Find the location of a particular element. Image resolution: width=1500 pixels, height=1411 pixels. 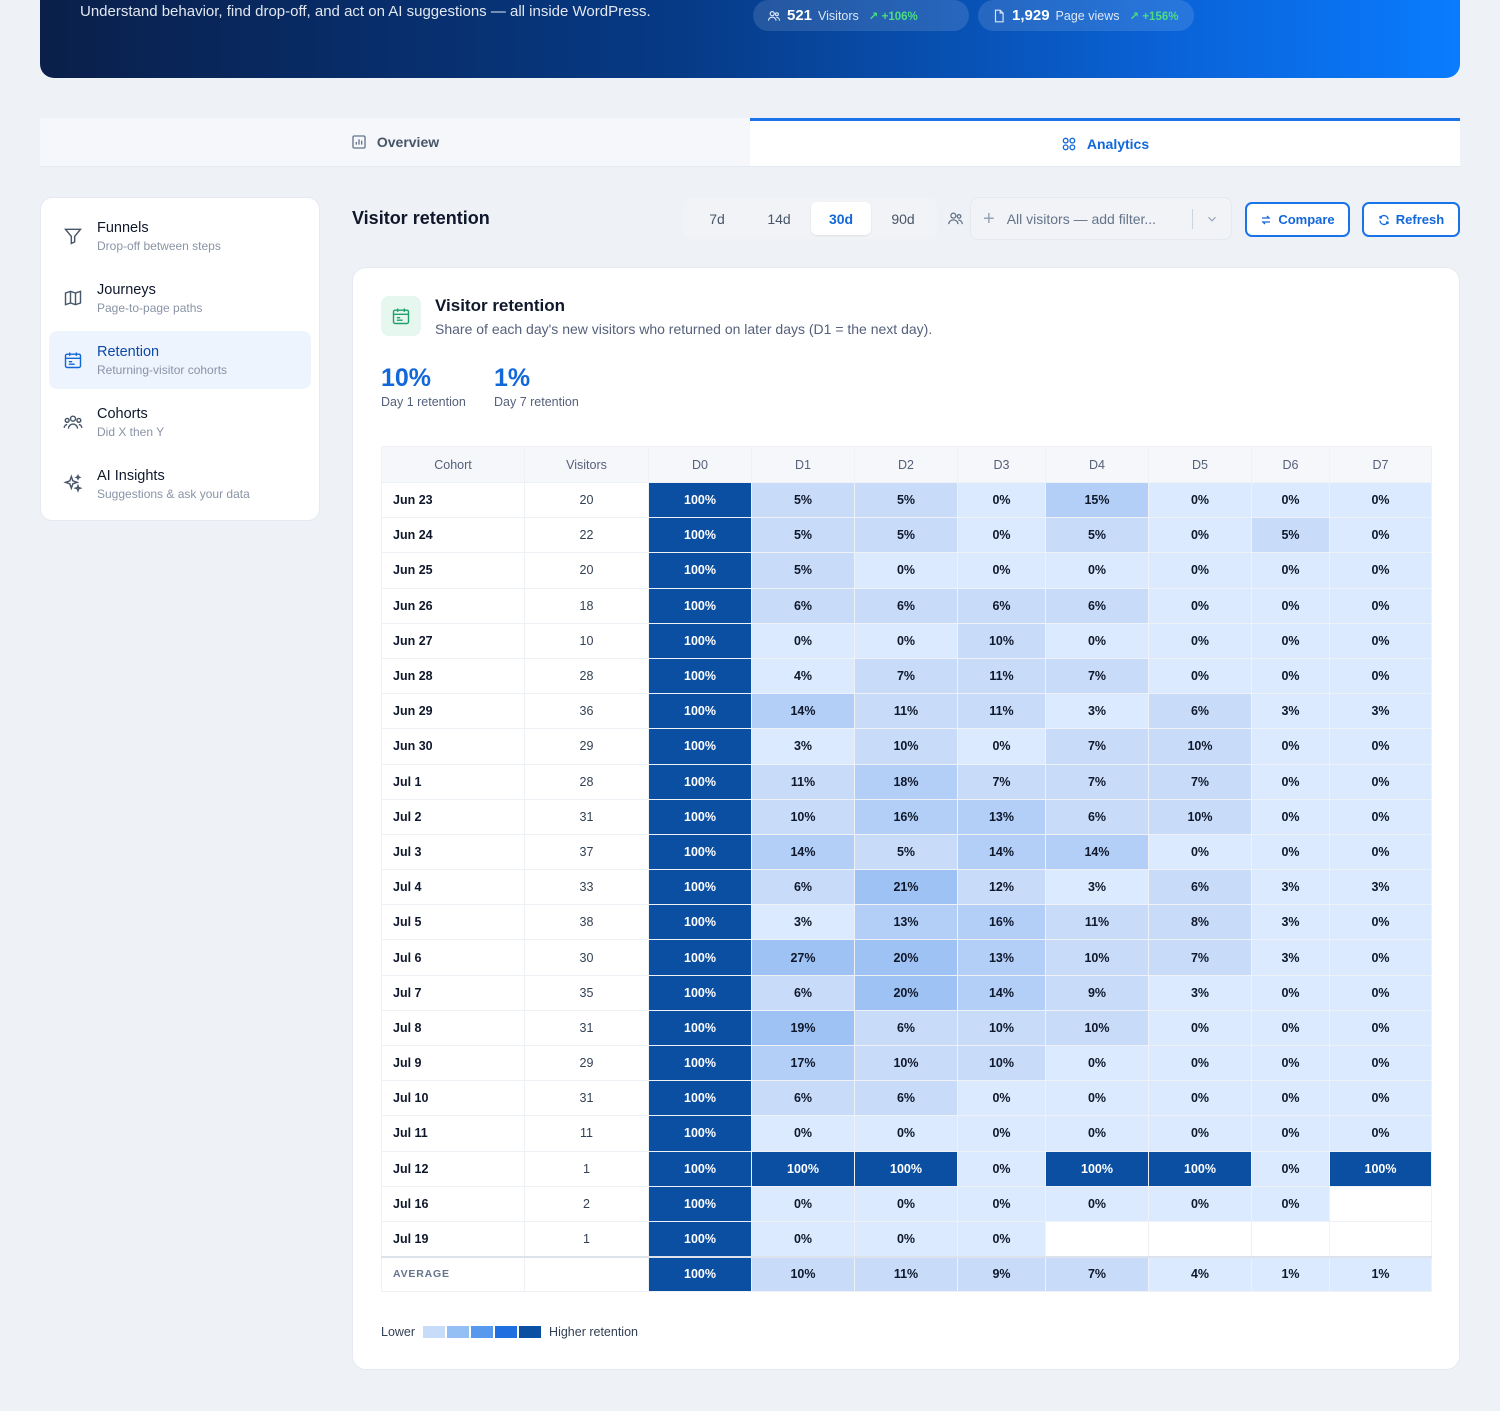

sidebar-item-ai-insights: AI Insights Suggestions & ask your data is located at coordinates (180, 484).